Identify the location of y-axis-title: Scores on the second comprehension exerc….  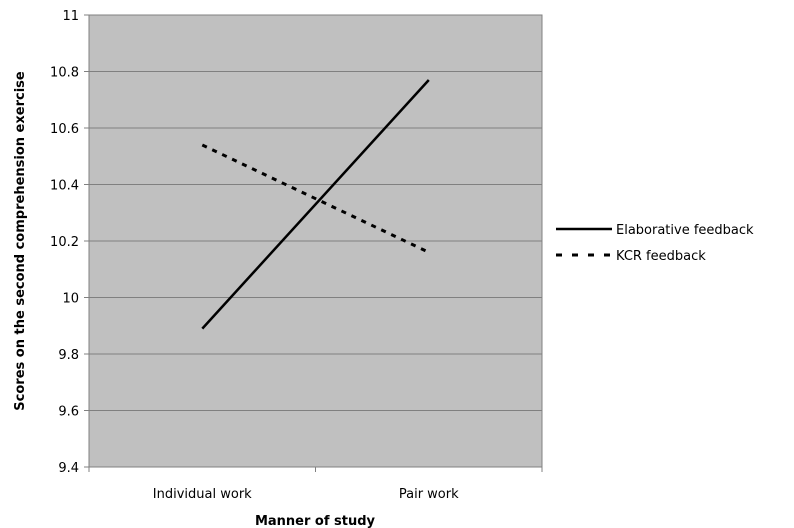
(20, 241).